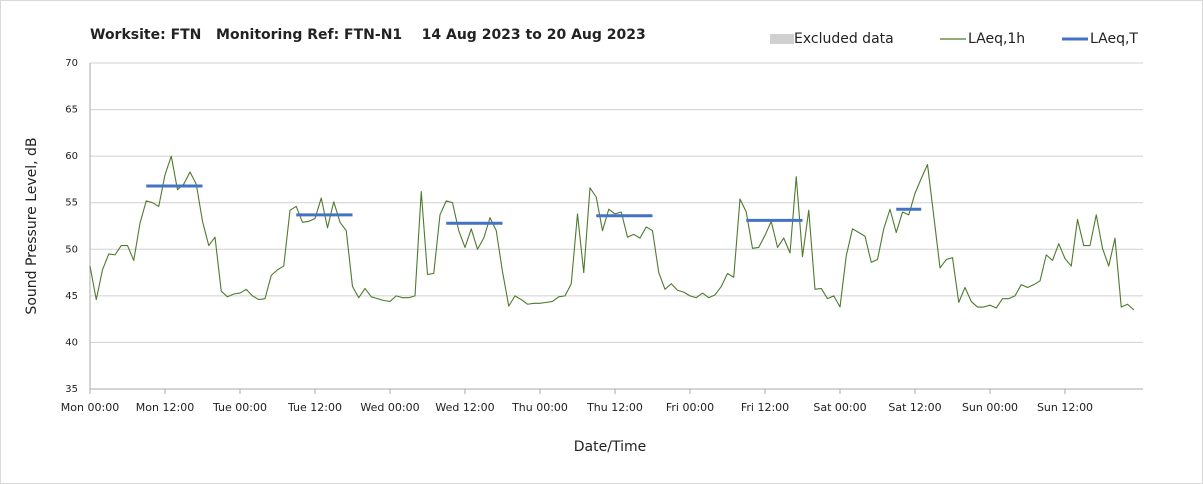 The image size is (1203, 484). Describe the element at coordinates (71, 296) in the screenshot. I see `y-tick-label: 45` at that location.